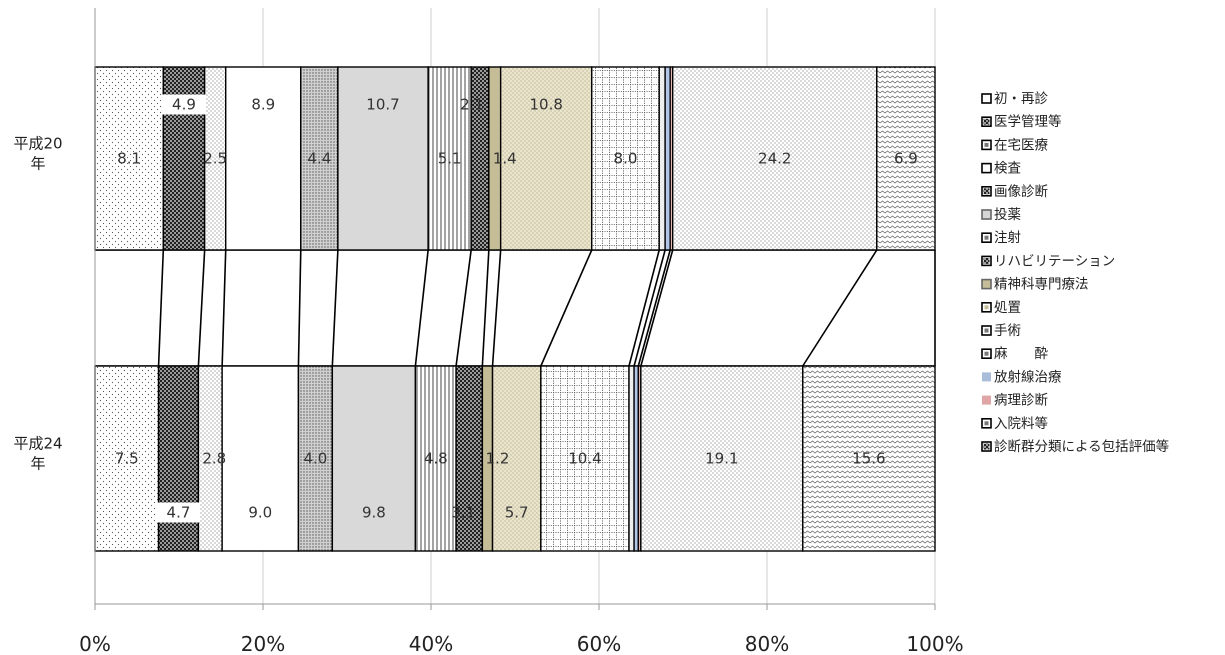 Image resolution: width=1225 pixels, height=655 pixels. Describe the element at coordinates (1021, 192) in the screenshot. I see `legend-label: 画像診断` at that location.